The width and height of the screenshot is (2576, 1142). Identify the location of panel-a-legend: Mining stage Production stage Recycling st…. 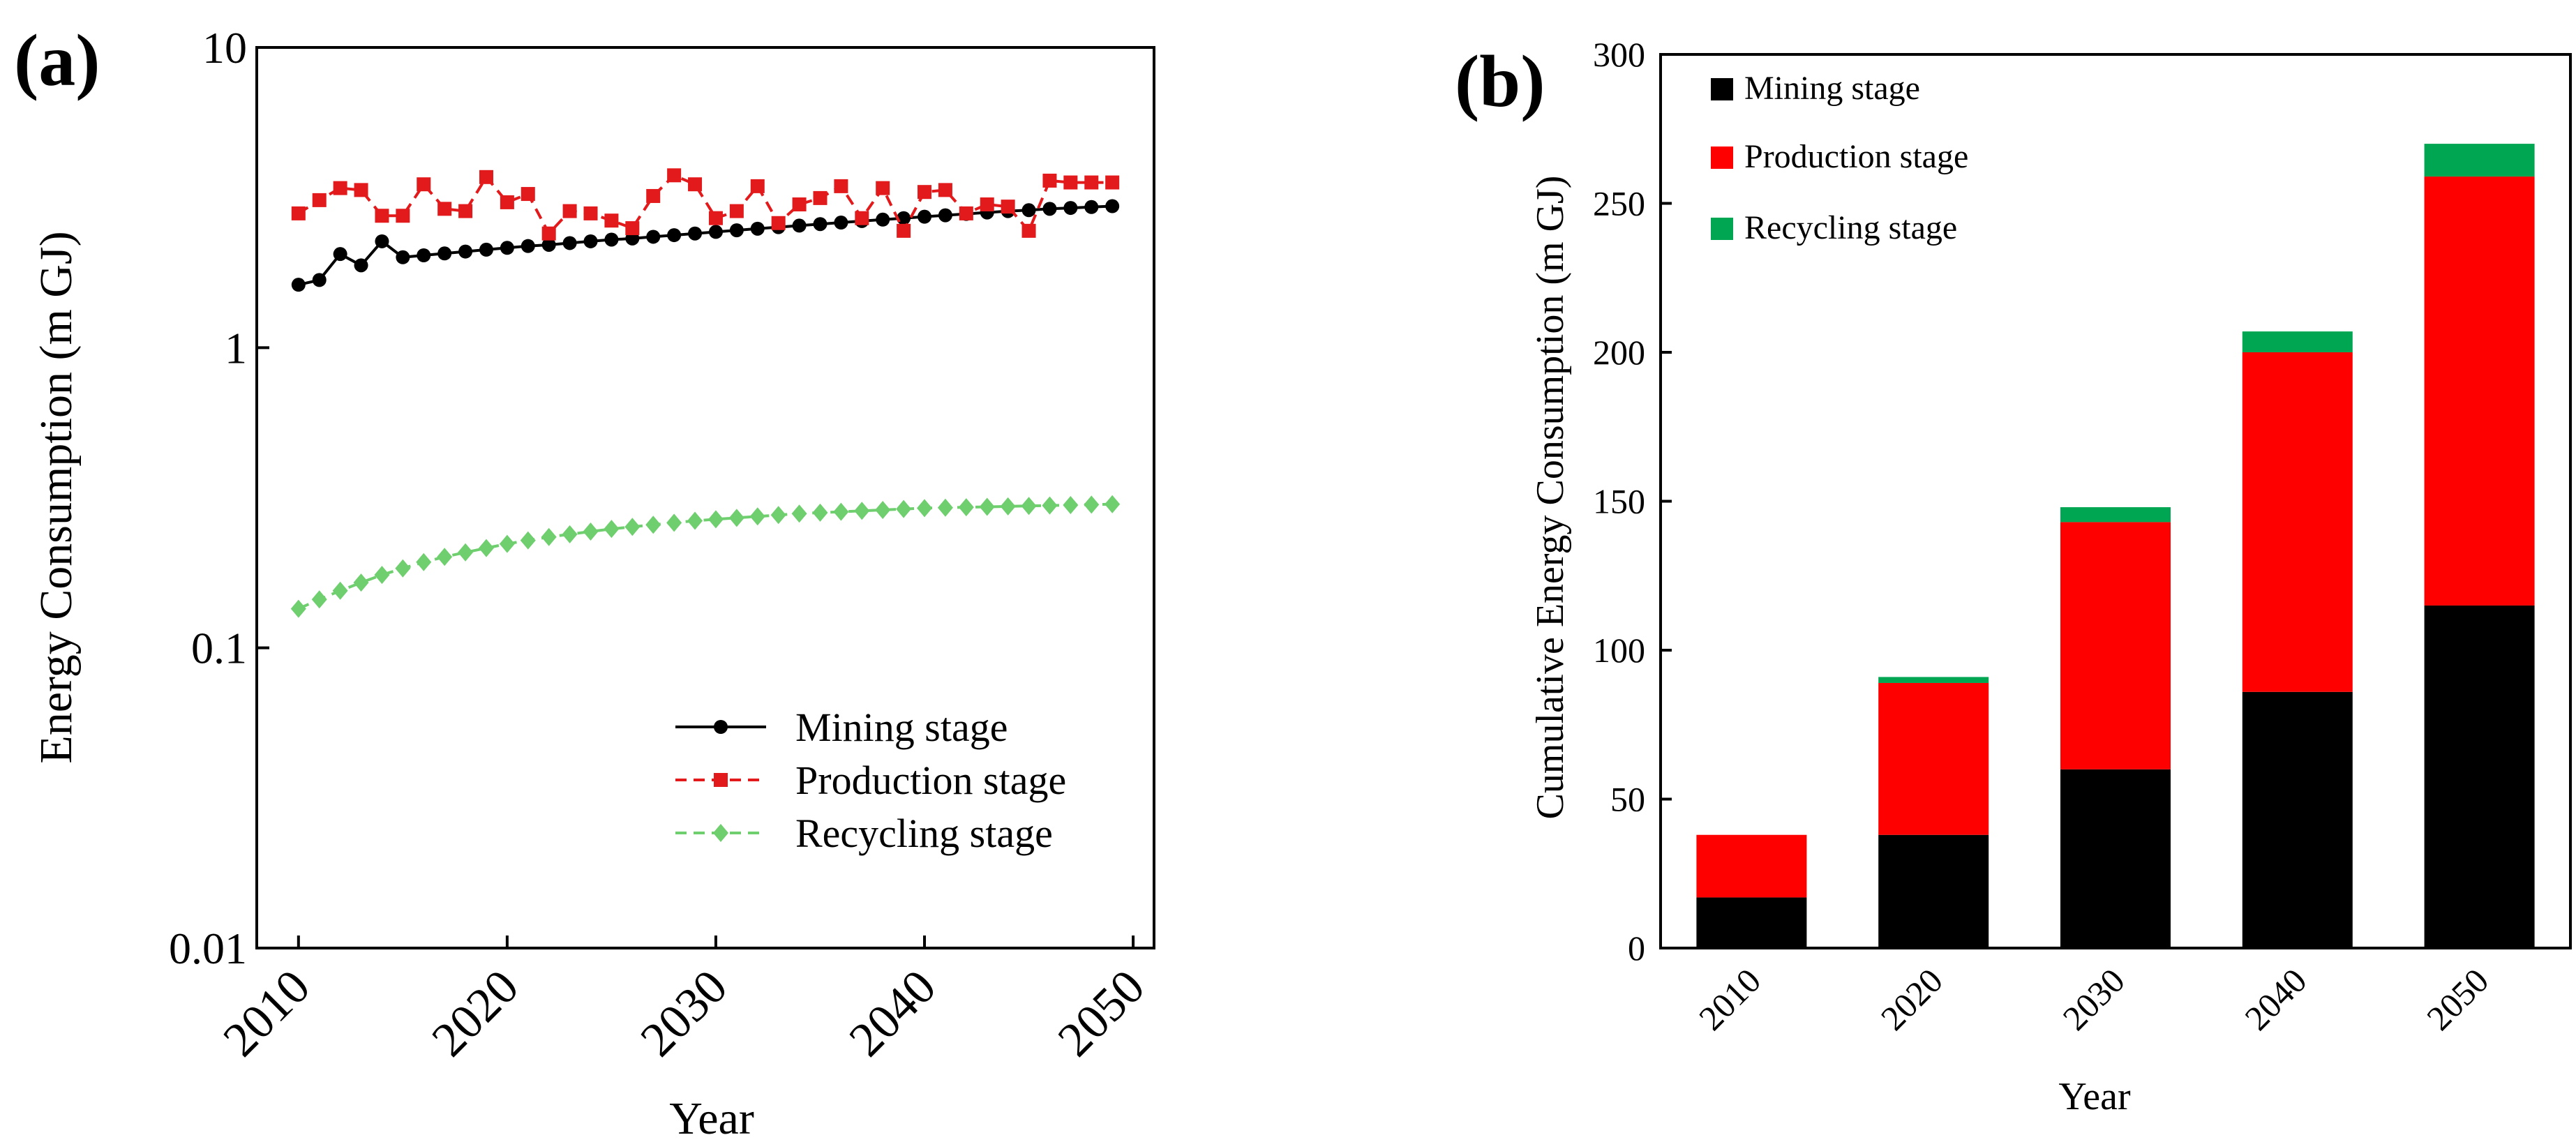
(870, 780).